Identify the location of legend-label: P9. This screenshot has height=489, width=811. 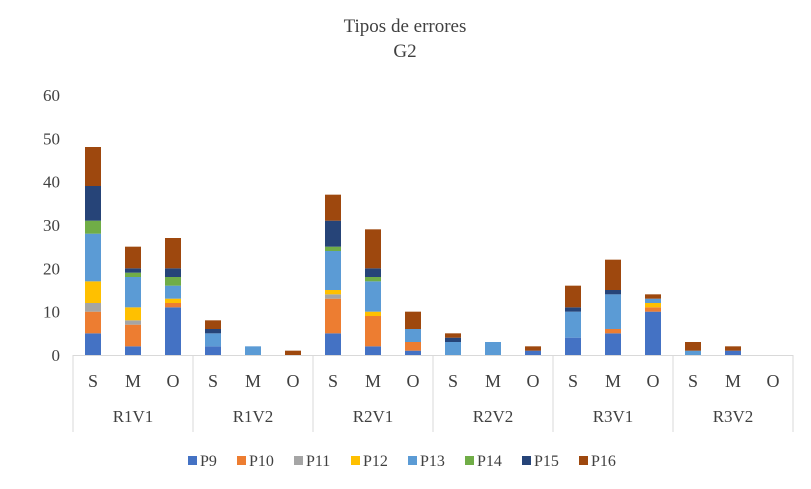
(208, 461).